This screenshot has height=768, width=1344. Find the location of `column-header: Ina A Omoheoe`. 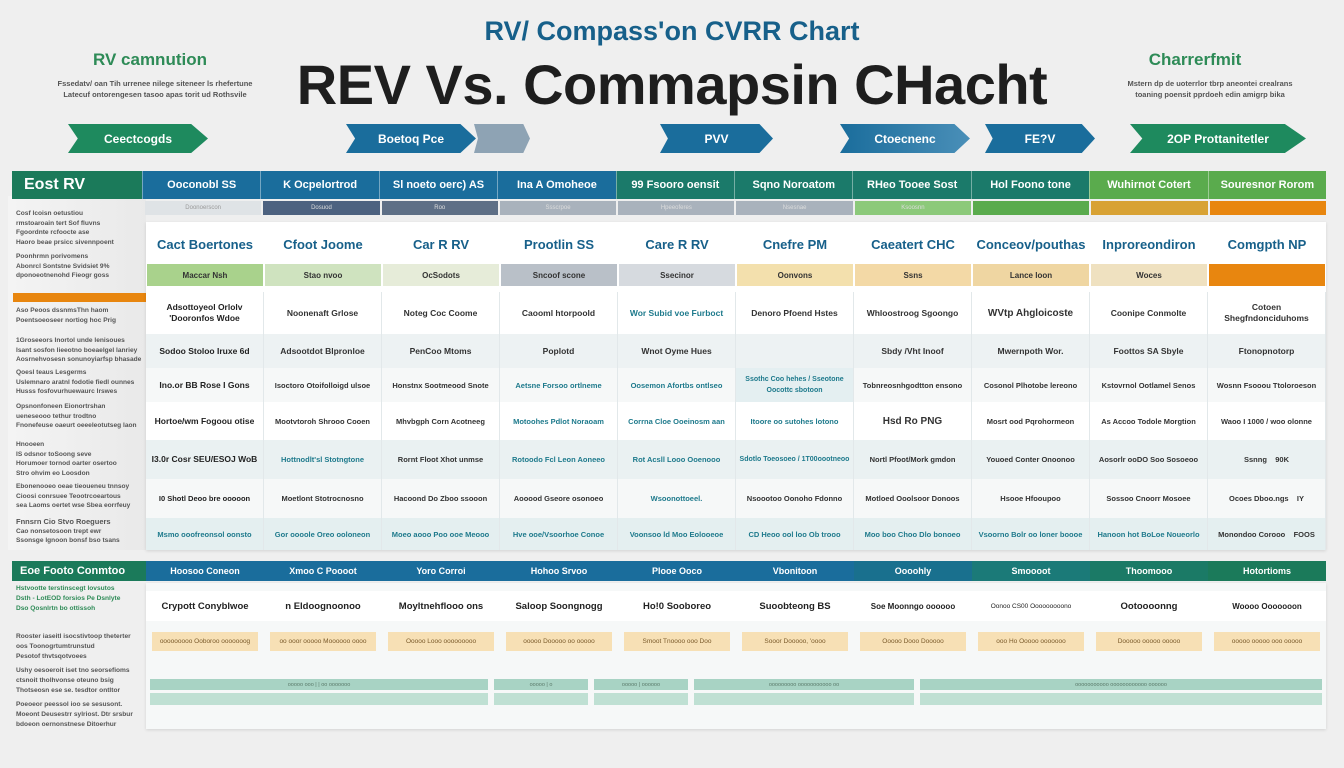

column-header: Ina A Omoheoe is located at coordinates (556, 185).